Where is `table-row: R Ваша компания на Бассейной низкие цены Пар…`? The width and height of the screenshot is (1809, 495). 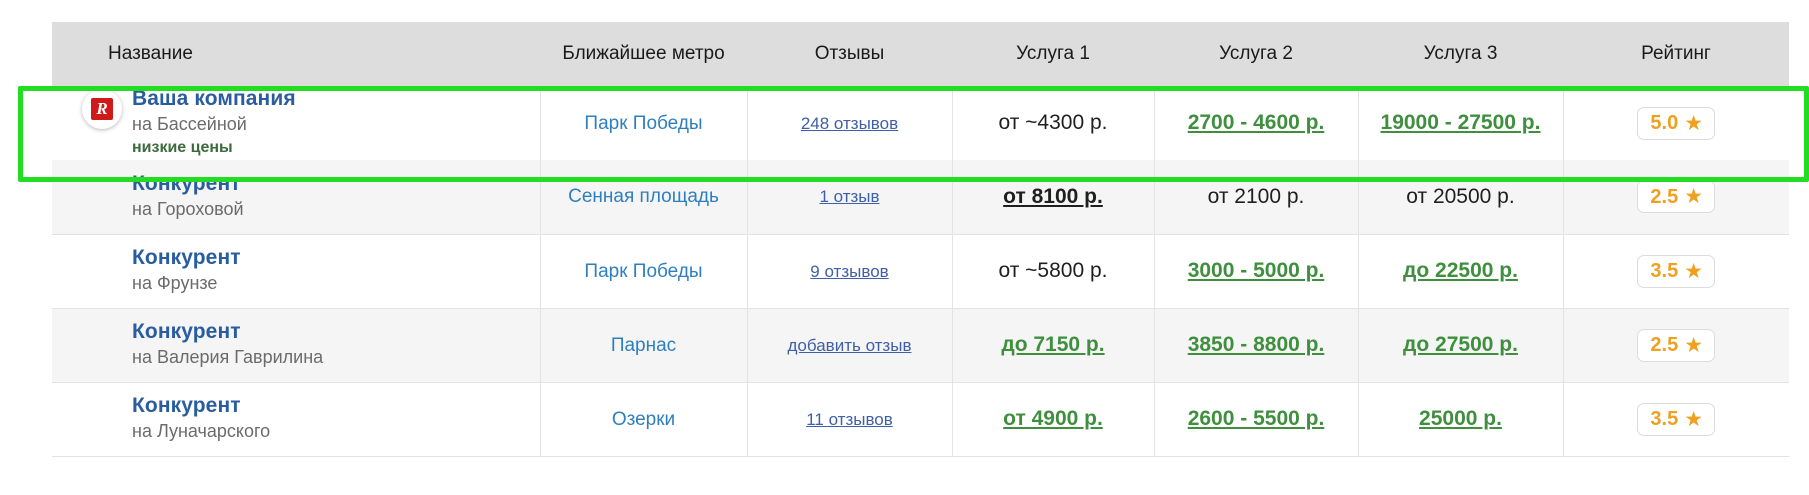
table-row: R Ваша компания на Бассейной низкие цены Пар… is located at coordinates (920, 123).